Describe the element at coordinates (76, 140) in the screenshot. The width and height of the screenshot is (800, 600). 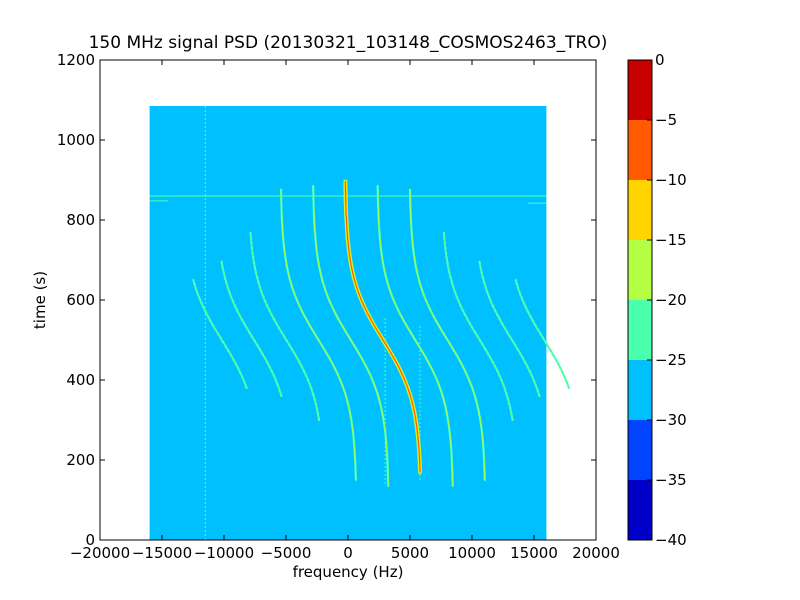
I see `y-tick-label: 1000` at that location.